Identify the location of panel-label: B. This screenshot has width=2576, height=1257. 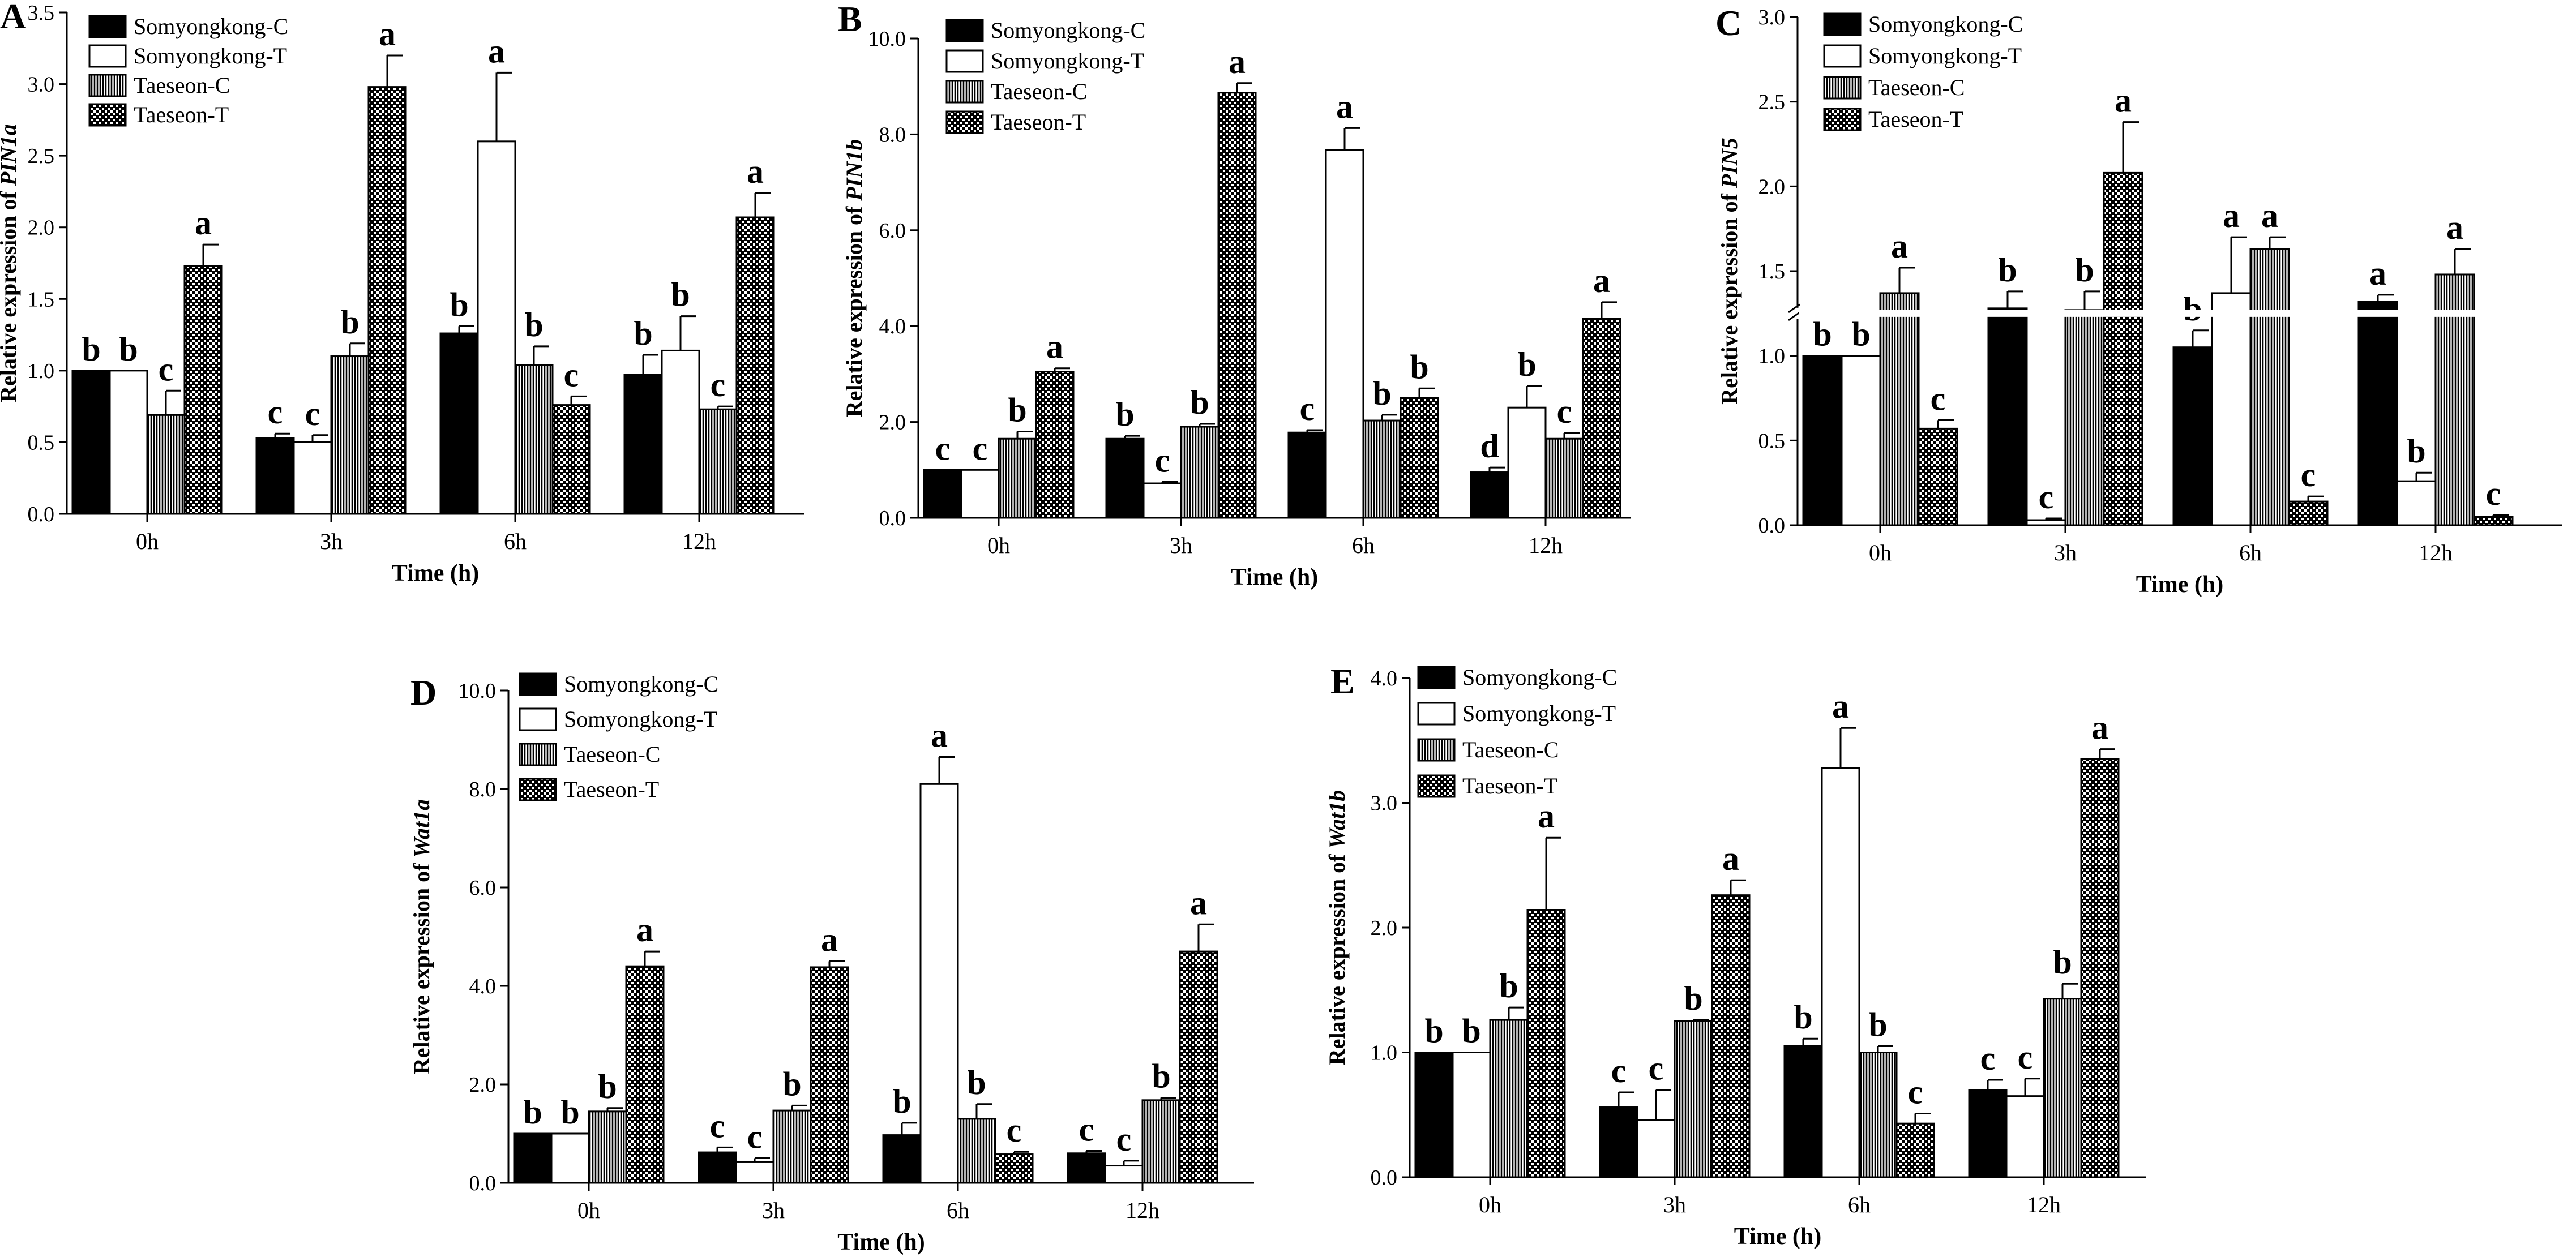
(850, 19).